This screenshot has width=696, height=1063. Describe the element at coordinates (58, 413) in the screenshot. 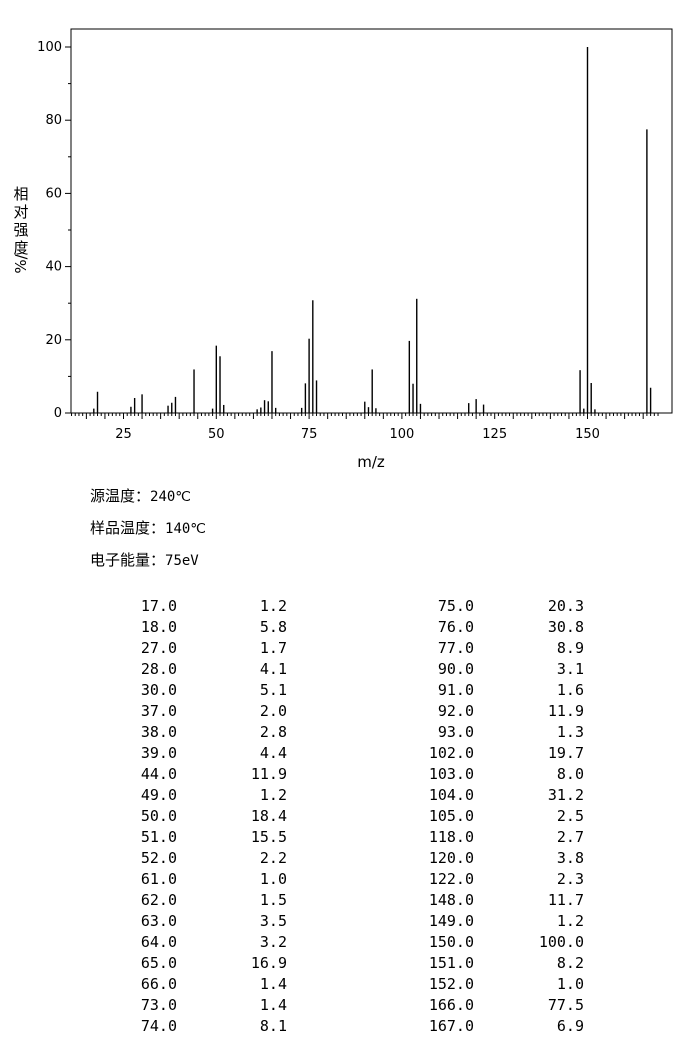

I see `y-tick-label: 0` at that location.